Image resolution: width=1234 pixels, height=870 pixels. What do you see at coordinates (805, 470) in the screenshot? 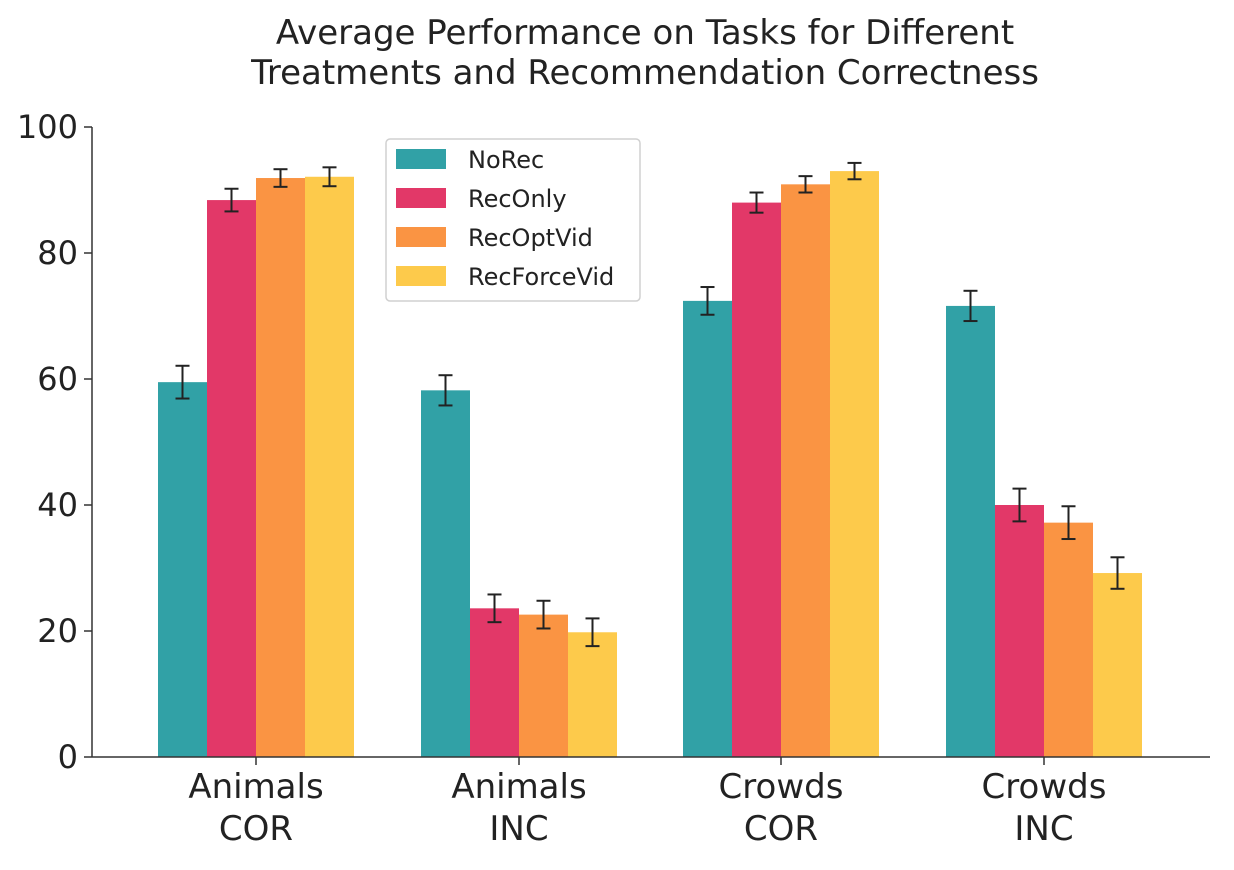
I see `bar-recoptvid-crowds-cor` at bounding box center [805, 470].